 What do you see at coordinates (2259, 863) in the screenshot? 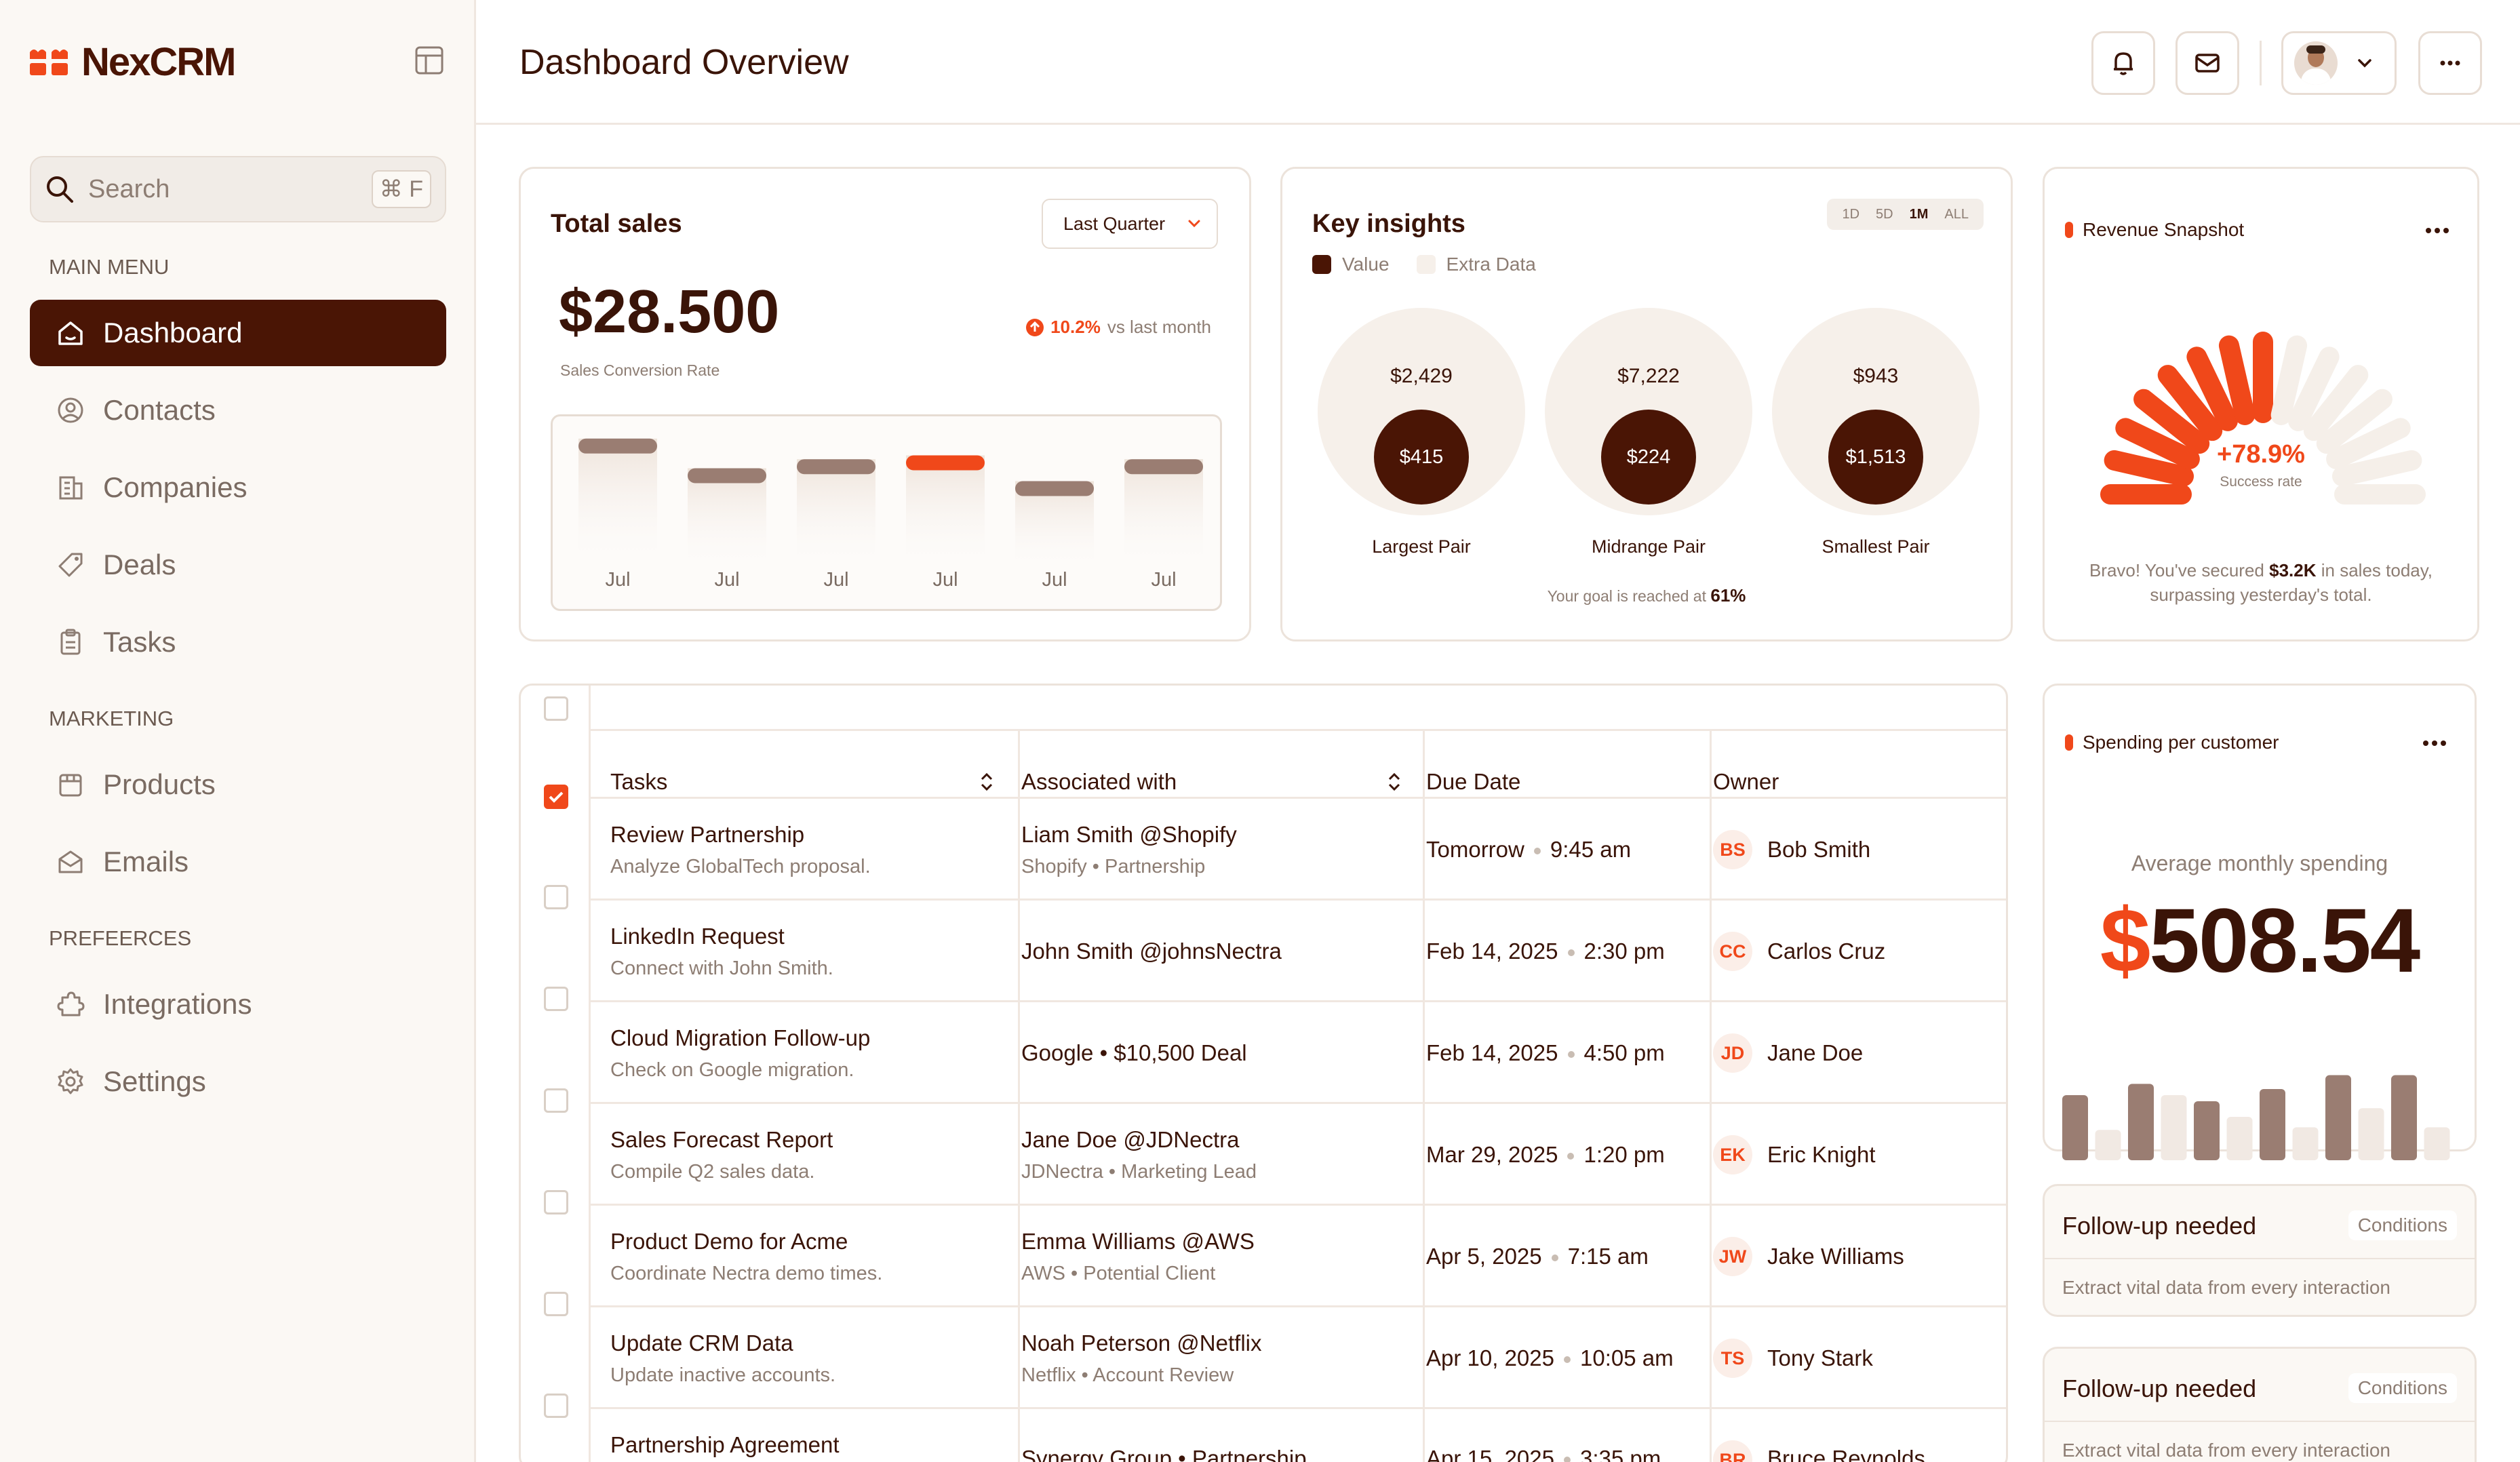
I see `spending-caption: Average monthly spending` at bounding box center [2259, 863].